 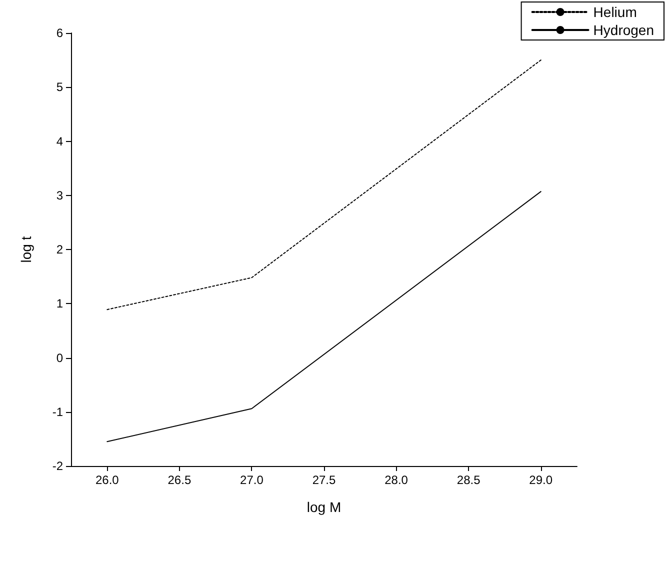 What do you see at coordinates (623, 30) in the screenshot?
I see `legend-label: Hydrogen` at bounding box center [623, 30].